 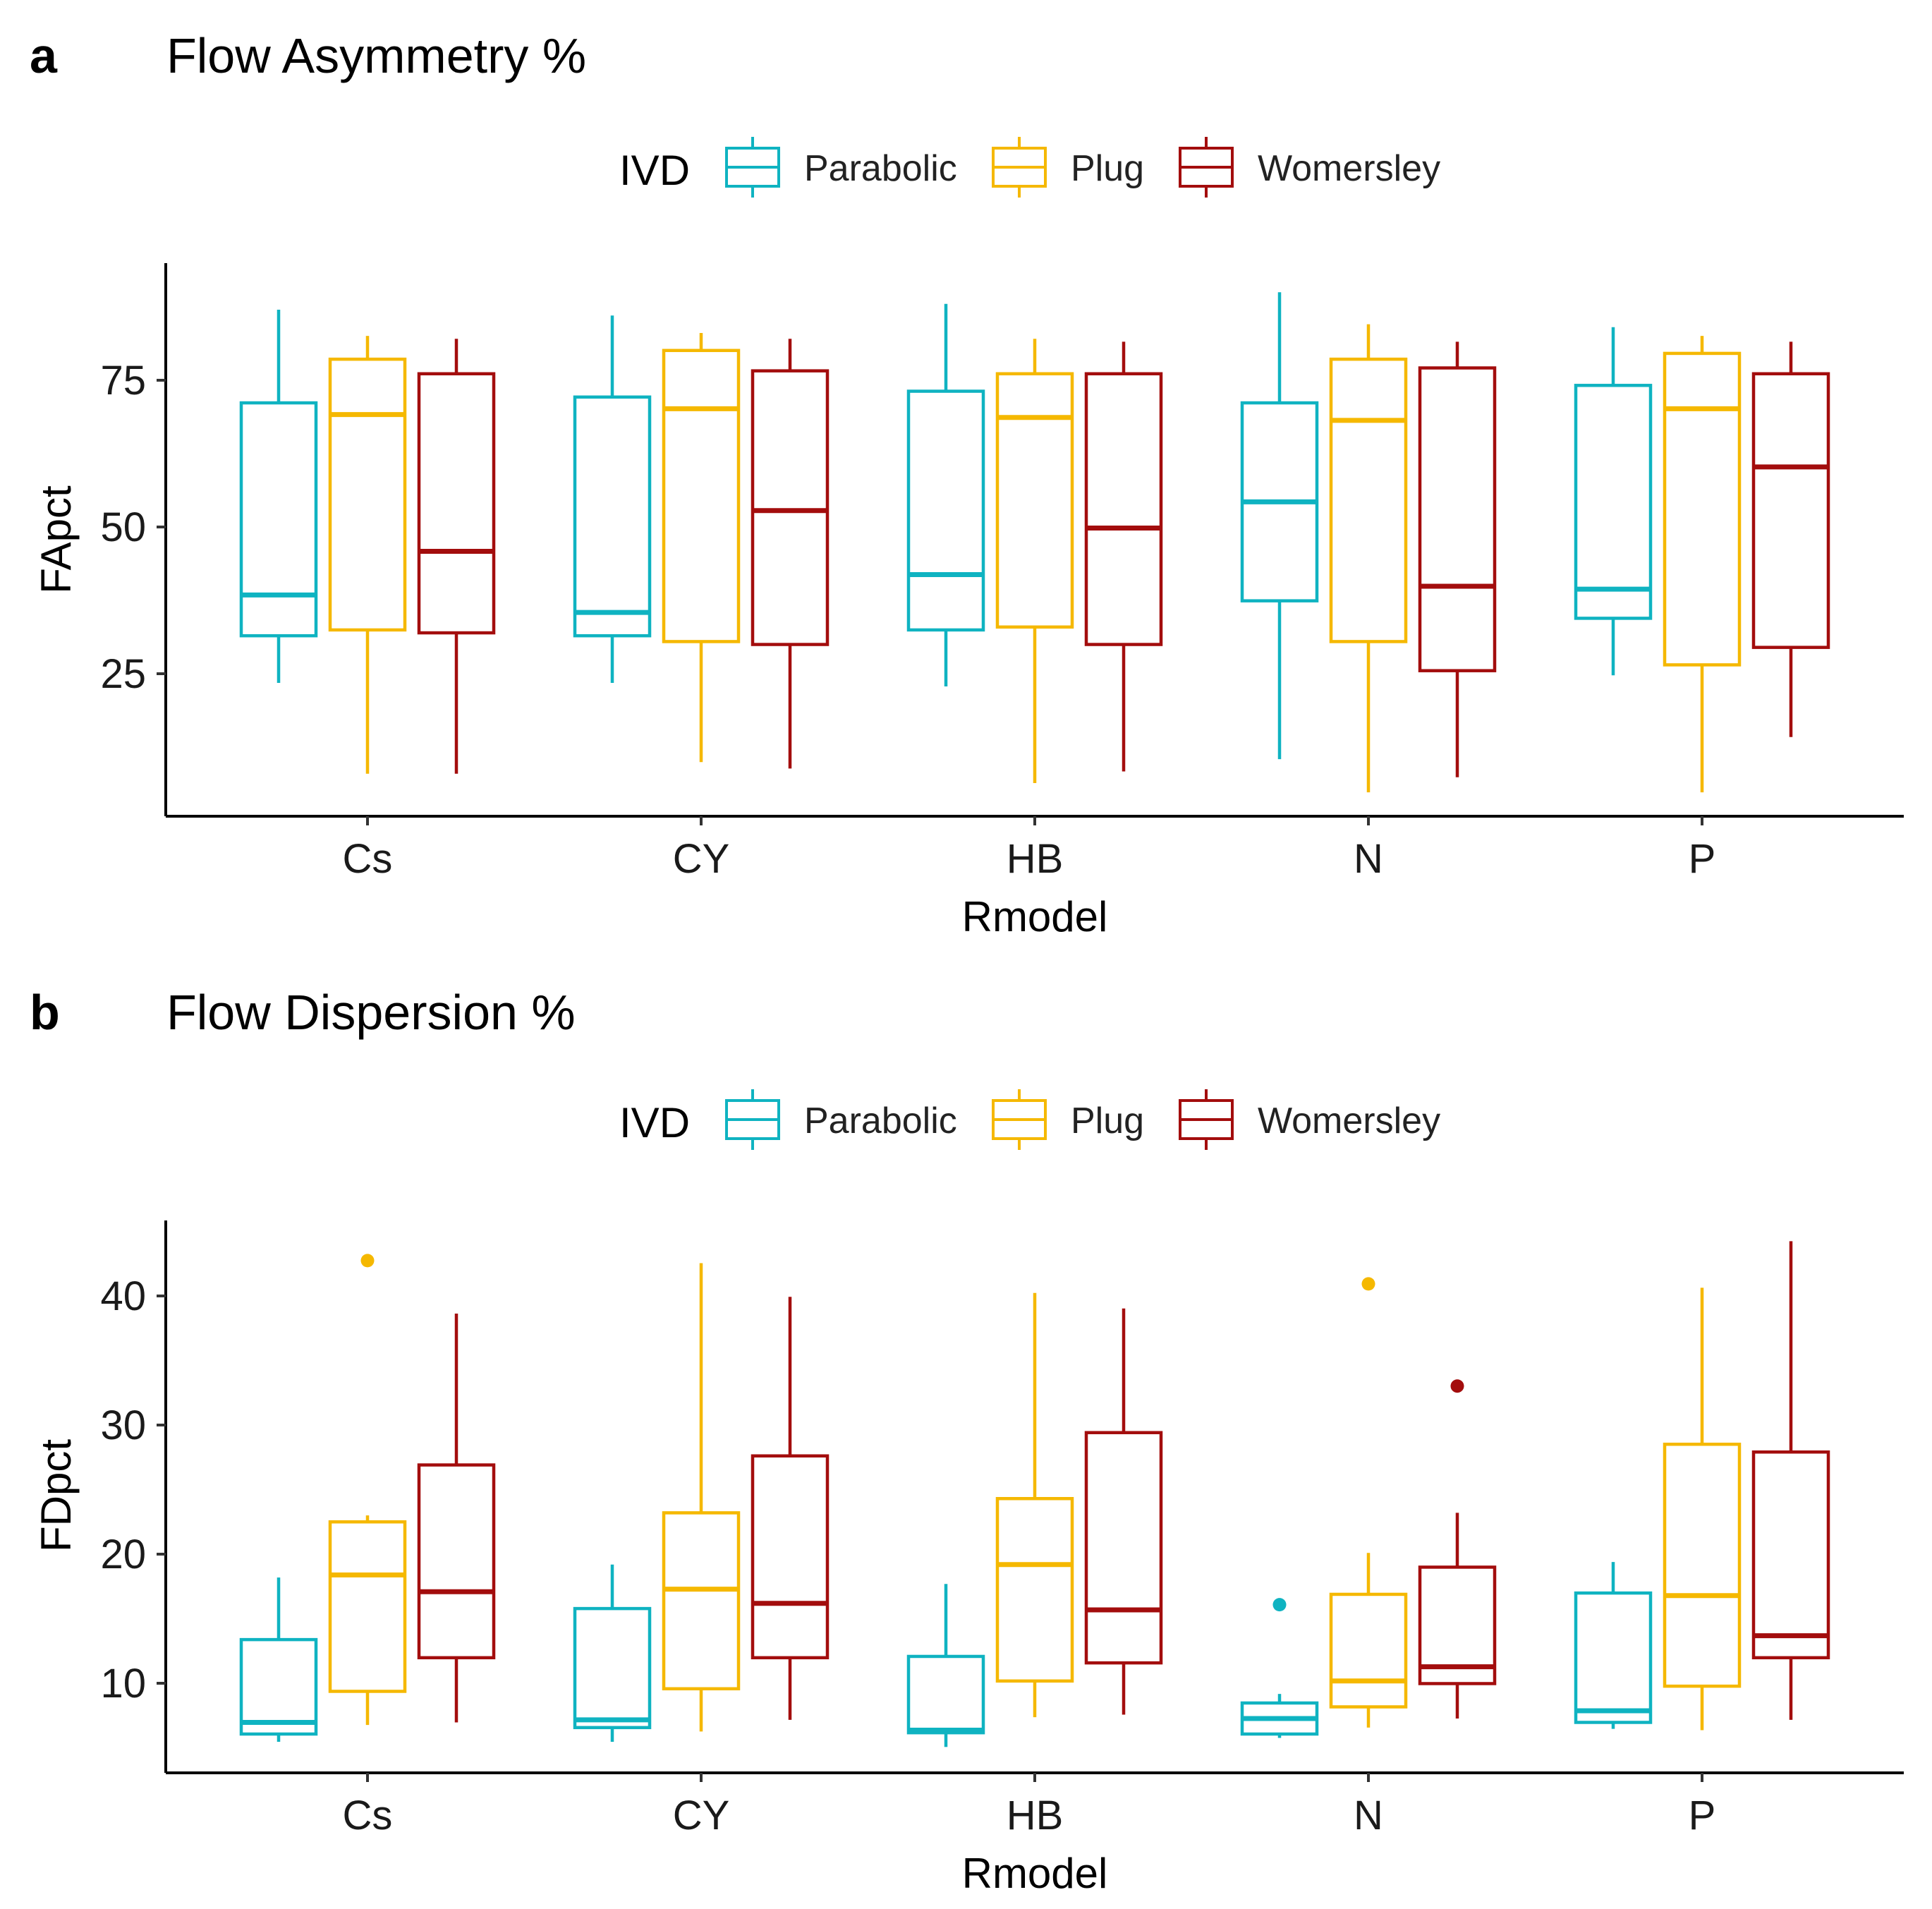 I want to click on panel-a-cs-plug-box, so click(x=368, y=555).